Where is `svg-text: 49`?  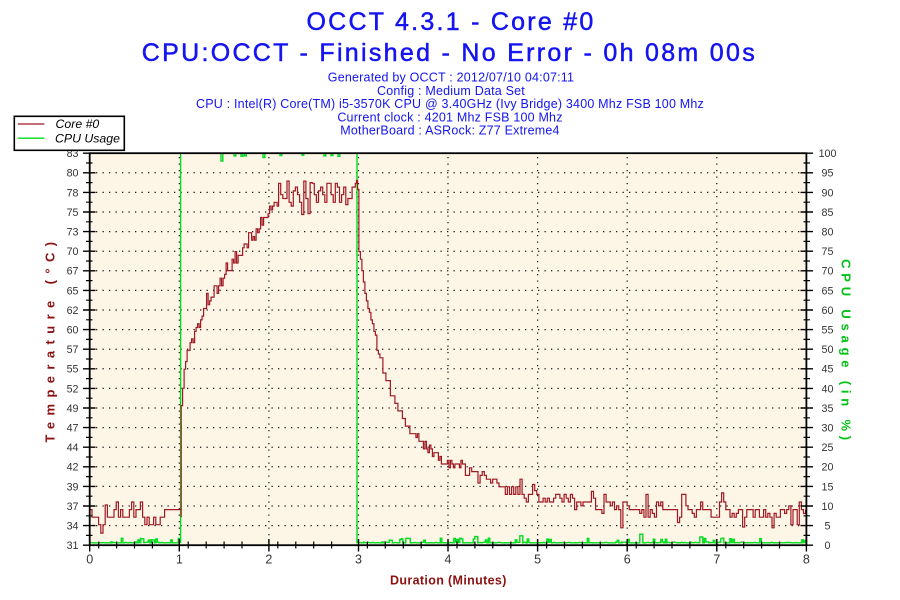 svg-text: 49 is located at coordinates (73, 409).